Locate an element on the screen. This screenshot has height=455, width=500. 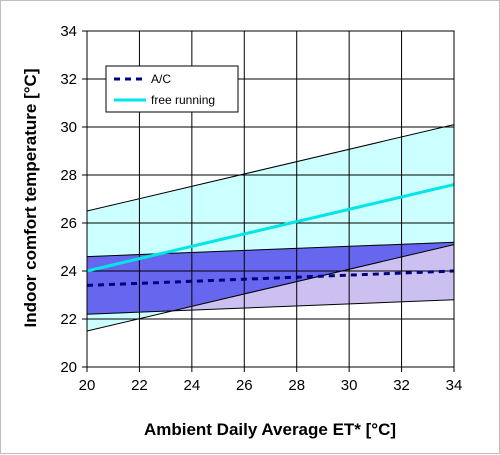
legend-box is located at coordinates (172, 89).